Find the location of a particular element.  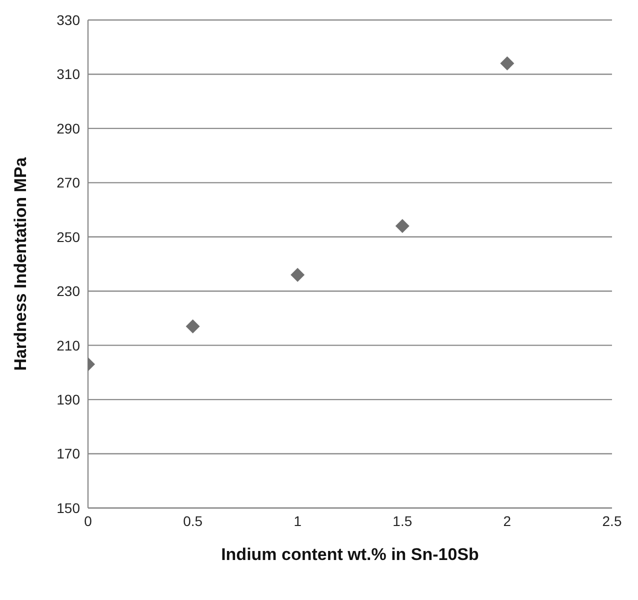

y-tick-label: 210 is located at coordinates (68, 345).